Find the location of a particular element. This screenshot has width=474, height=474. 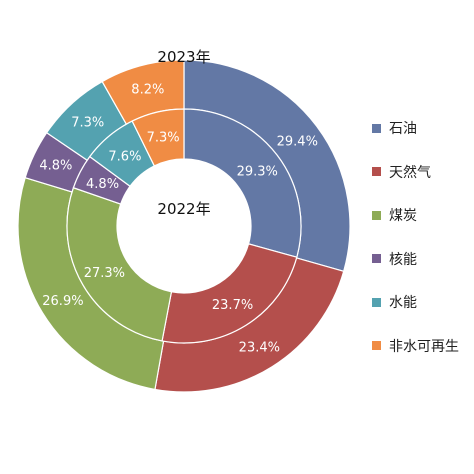

inner-label-natural-gas: 23.7% is located at coordinates (232, 305).